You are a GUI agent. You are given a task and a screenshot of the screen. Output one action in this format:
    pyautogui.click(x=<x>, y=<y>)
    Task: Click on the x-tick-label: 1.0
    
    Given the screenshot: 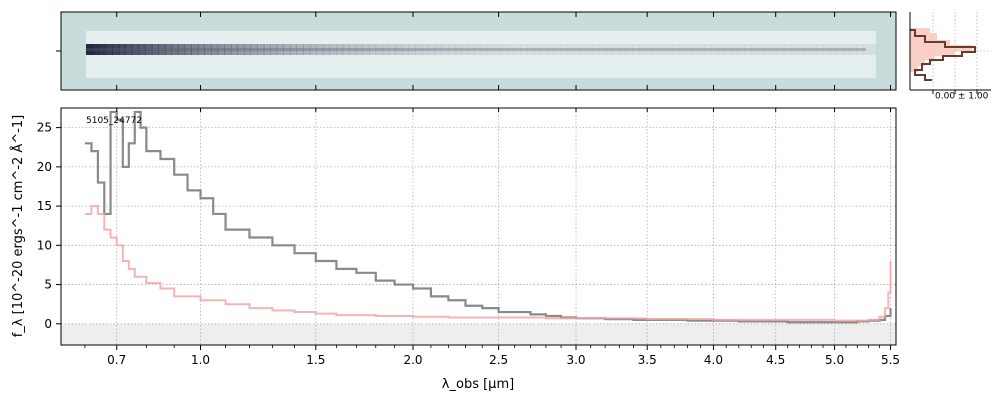 What is the action you would take?
    pyautogui.click(x=200, y=360)
    